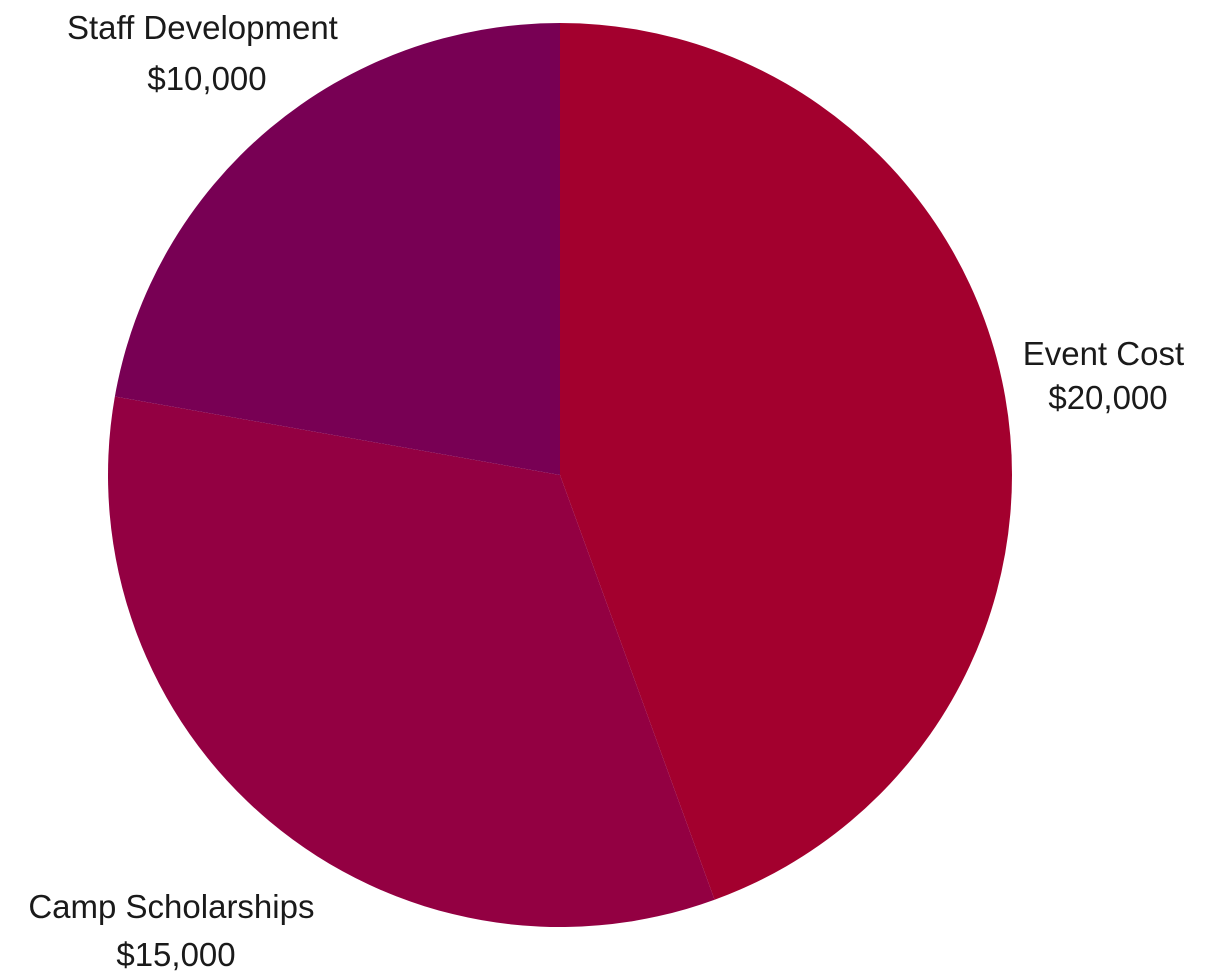 The width and height of the screenshot is (1220, 976). Describe the element at coordinates (1103, 353) in the screenshot. I see `label-event-cost-name: Event Cost` at that location.